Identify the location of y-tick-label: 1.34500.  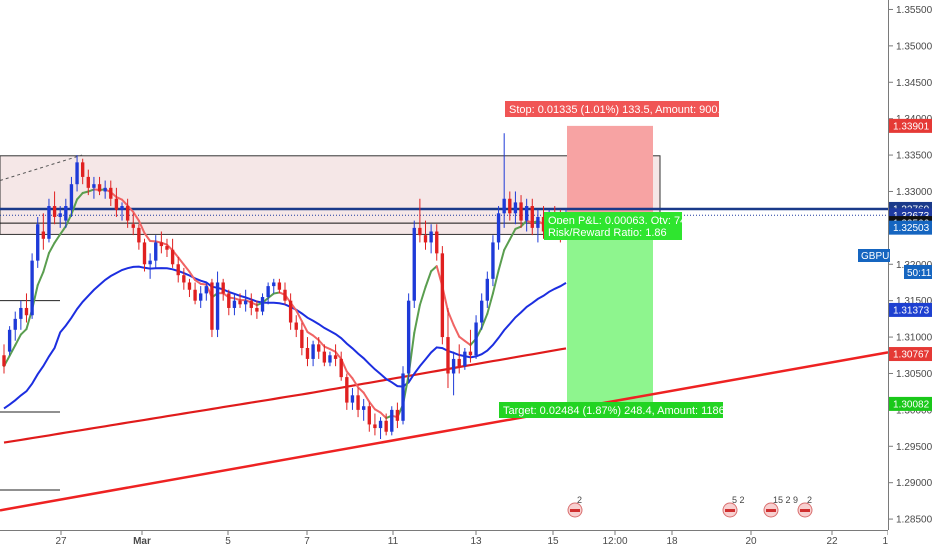
(914, 83).